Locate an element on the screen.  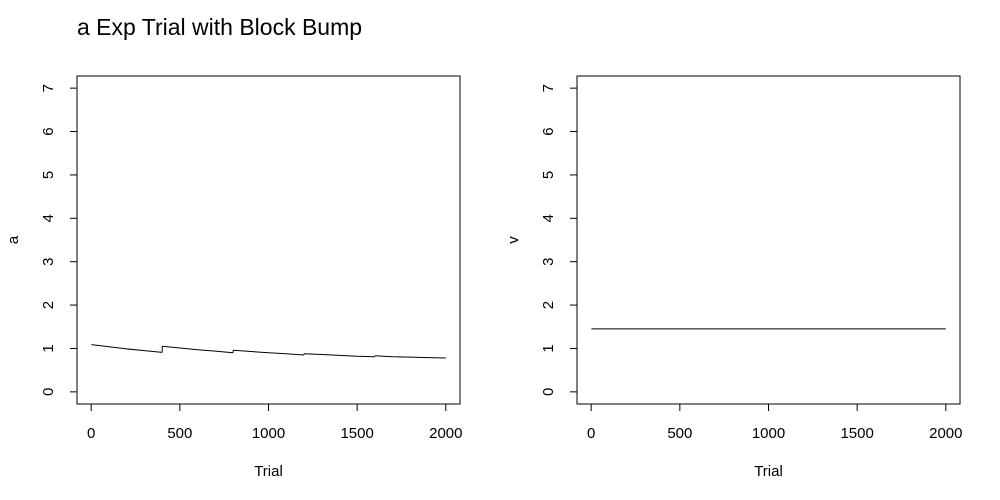
data-series is located at coordinates (268, 351).